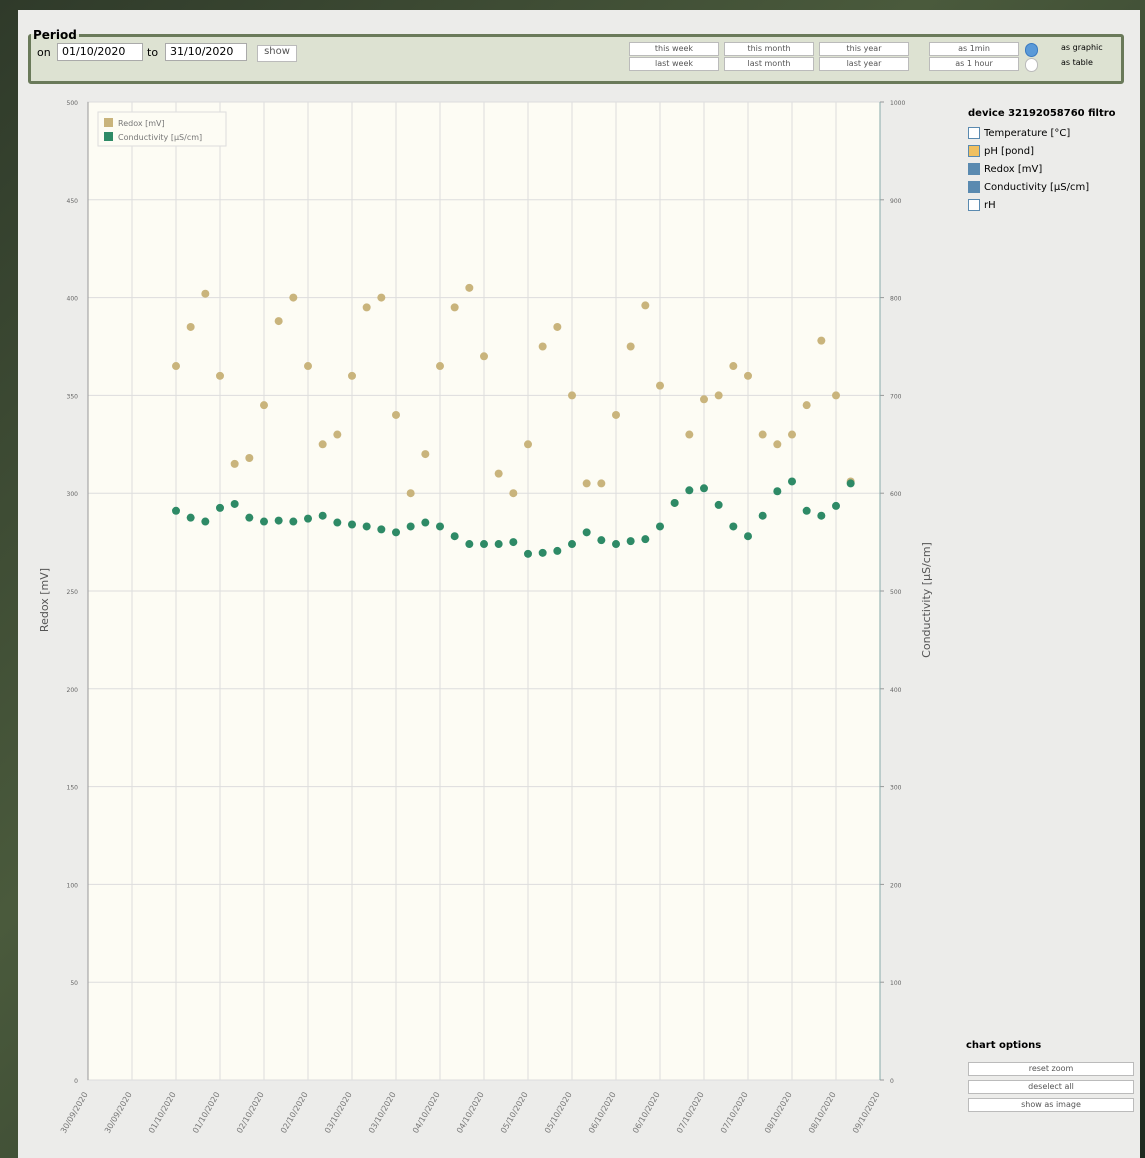  I want to click on granularity-button: as 1 hour, so click(974, 64).